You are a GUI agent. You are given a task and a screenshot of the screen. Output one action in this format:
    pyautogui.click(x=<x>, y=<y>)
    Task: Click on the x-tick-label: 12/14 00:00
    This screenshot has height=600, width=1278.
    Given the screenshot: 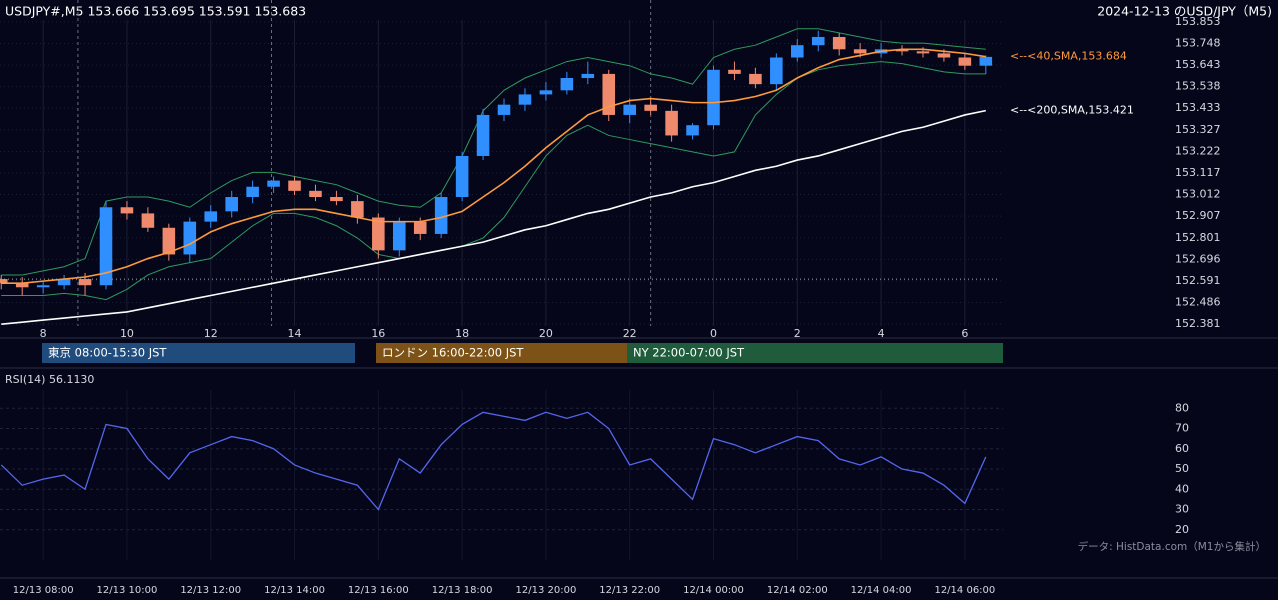 What is the action you would take?
    pyautogui.click(x=713, y=590)
    